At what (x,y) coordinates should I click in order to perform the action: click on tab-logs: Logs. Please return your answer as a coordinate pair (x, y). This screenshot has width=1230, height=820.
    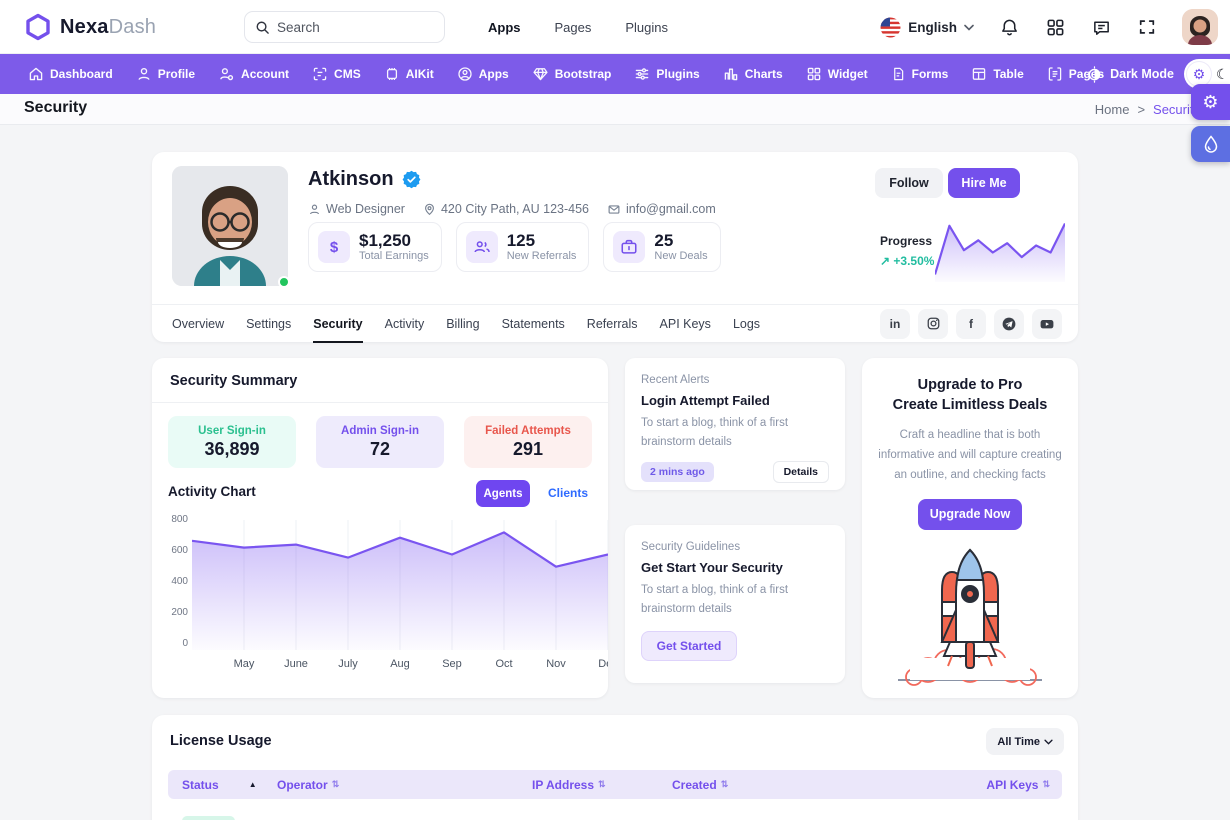
    Looking at the image, I should click on (746, 323).